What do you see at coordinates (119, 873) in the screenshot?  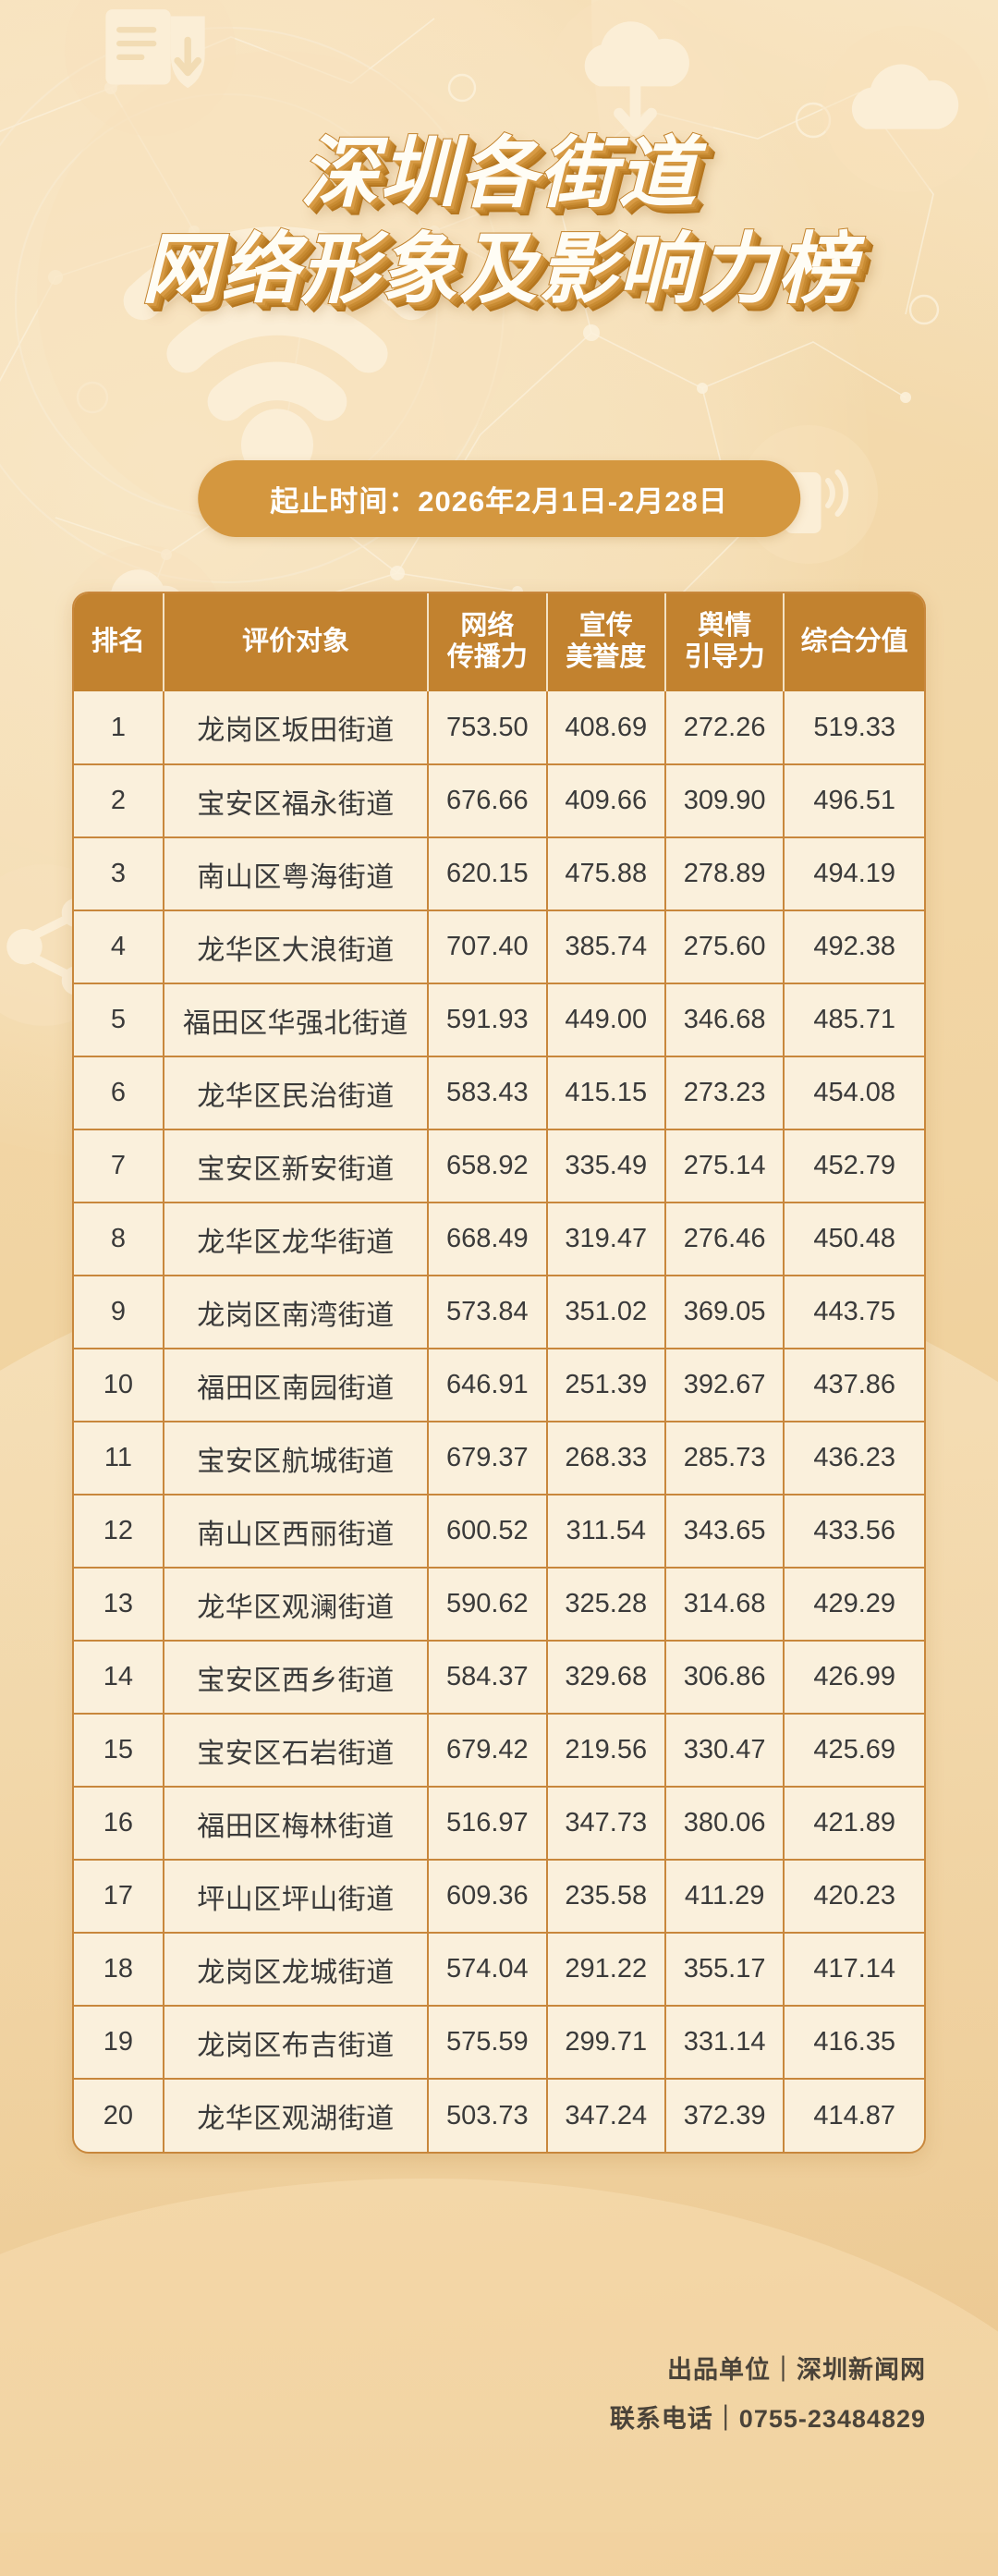 I see `rank-cell: 3` at bounding box center [119, 873].